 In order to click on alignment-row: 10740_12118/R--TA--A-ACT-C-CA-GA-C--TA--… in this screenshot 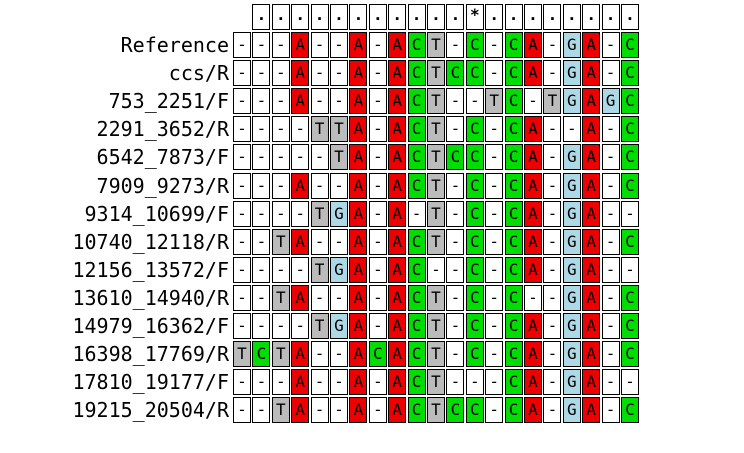, I will do `click(372, 241)`.